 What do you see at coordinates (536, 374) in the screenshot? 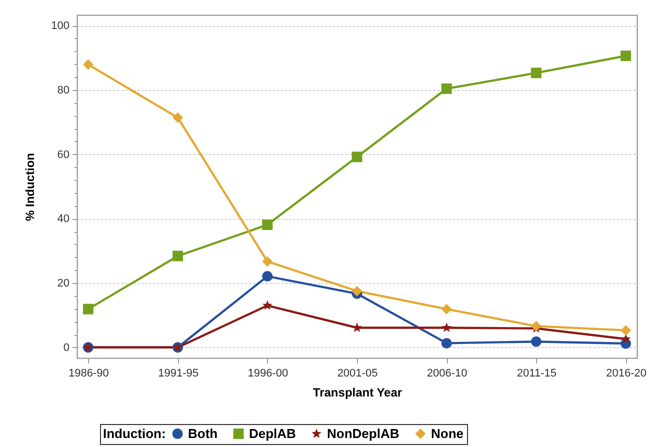
I see `x-tick-label: 2011-15` at bounding box center [536, 374].